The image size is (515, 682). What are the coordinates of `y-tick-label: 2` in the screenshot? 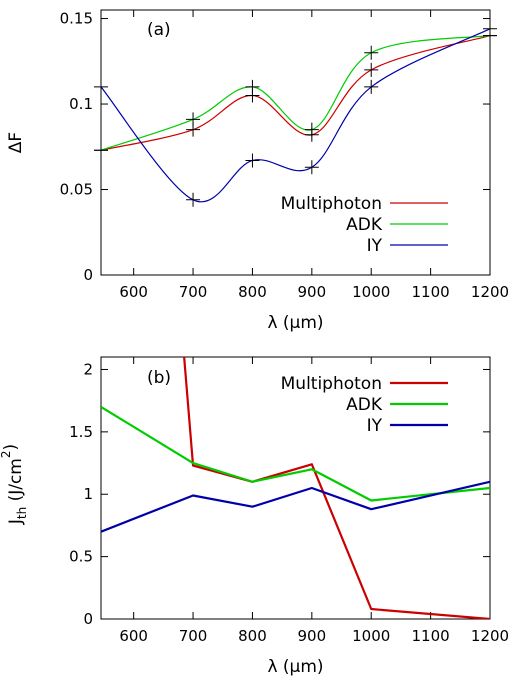 It's located at (88, 369).